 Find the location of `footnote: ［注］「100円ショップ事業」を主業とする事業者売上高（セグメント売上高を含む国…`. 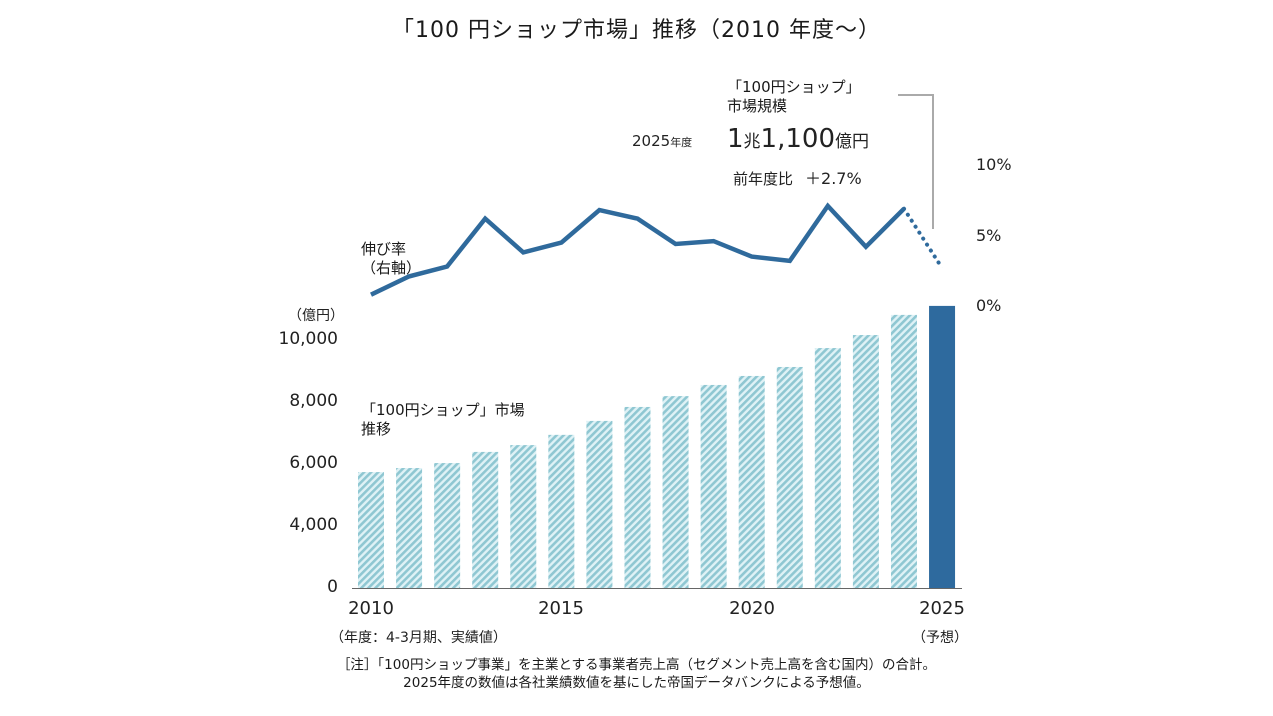

footnote: ［注］「100円ショップ事業」を主業とする事業者売上高（セグメント売上高を含む国… is located at coordinates (636, 674).